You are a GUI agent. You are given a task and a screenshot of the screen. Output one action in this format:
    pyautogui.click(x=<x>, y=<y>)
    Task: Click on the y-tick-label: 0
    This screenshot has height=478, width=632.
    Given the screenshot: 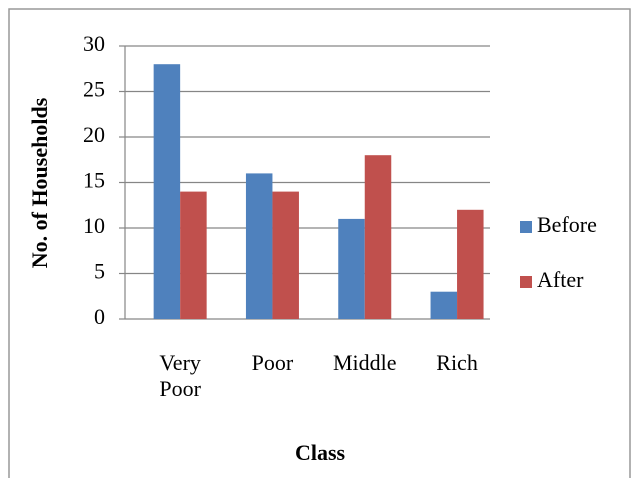 What is the action you would take?
    pyautogui.click(x=99, y=316)
    